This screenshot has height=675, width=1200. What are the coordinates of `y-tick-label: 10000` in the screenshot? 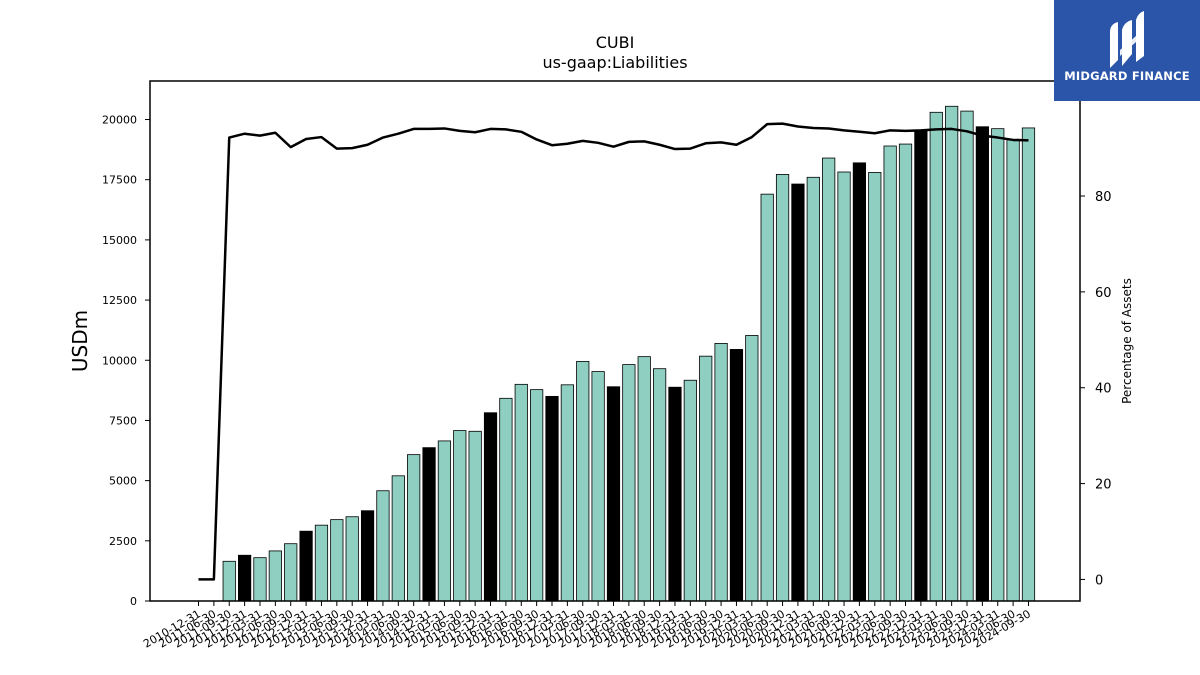 It's located at (119, 360).